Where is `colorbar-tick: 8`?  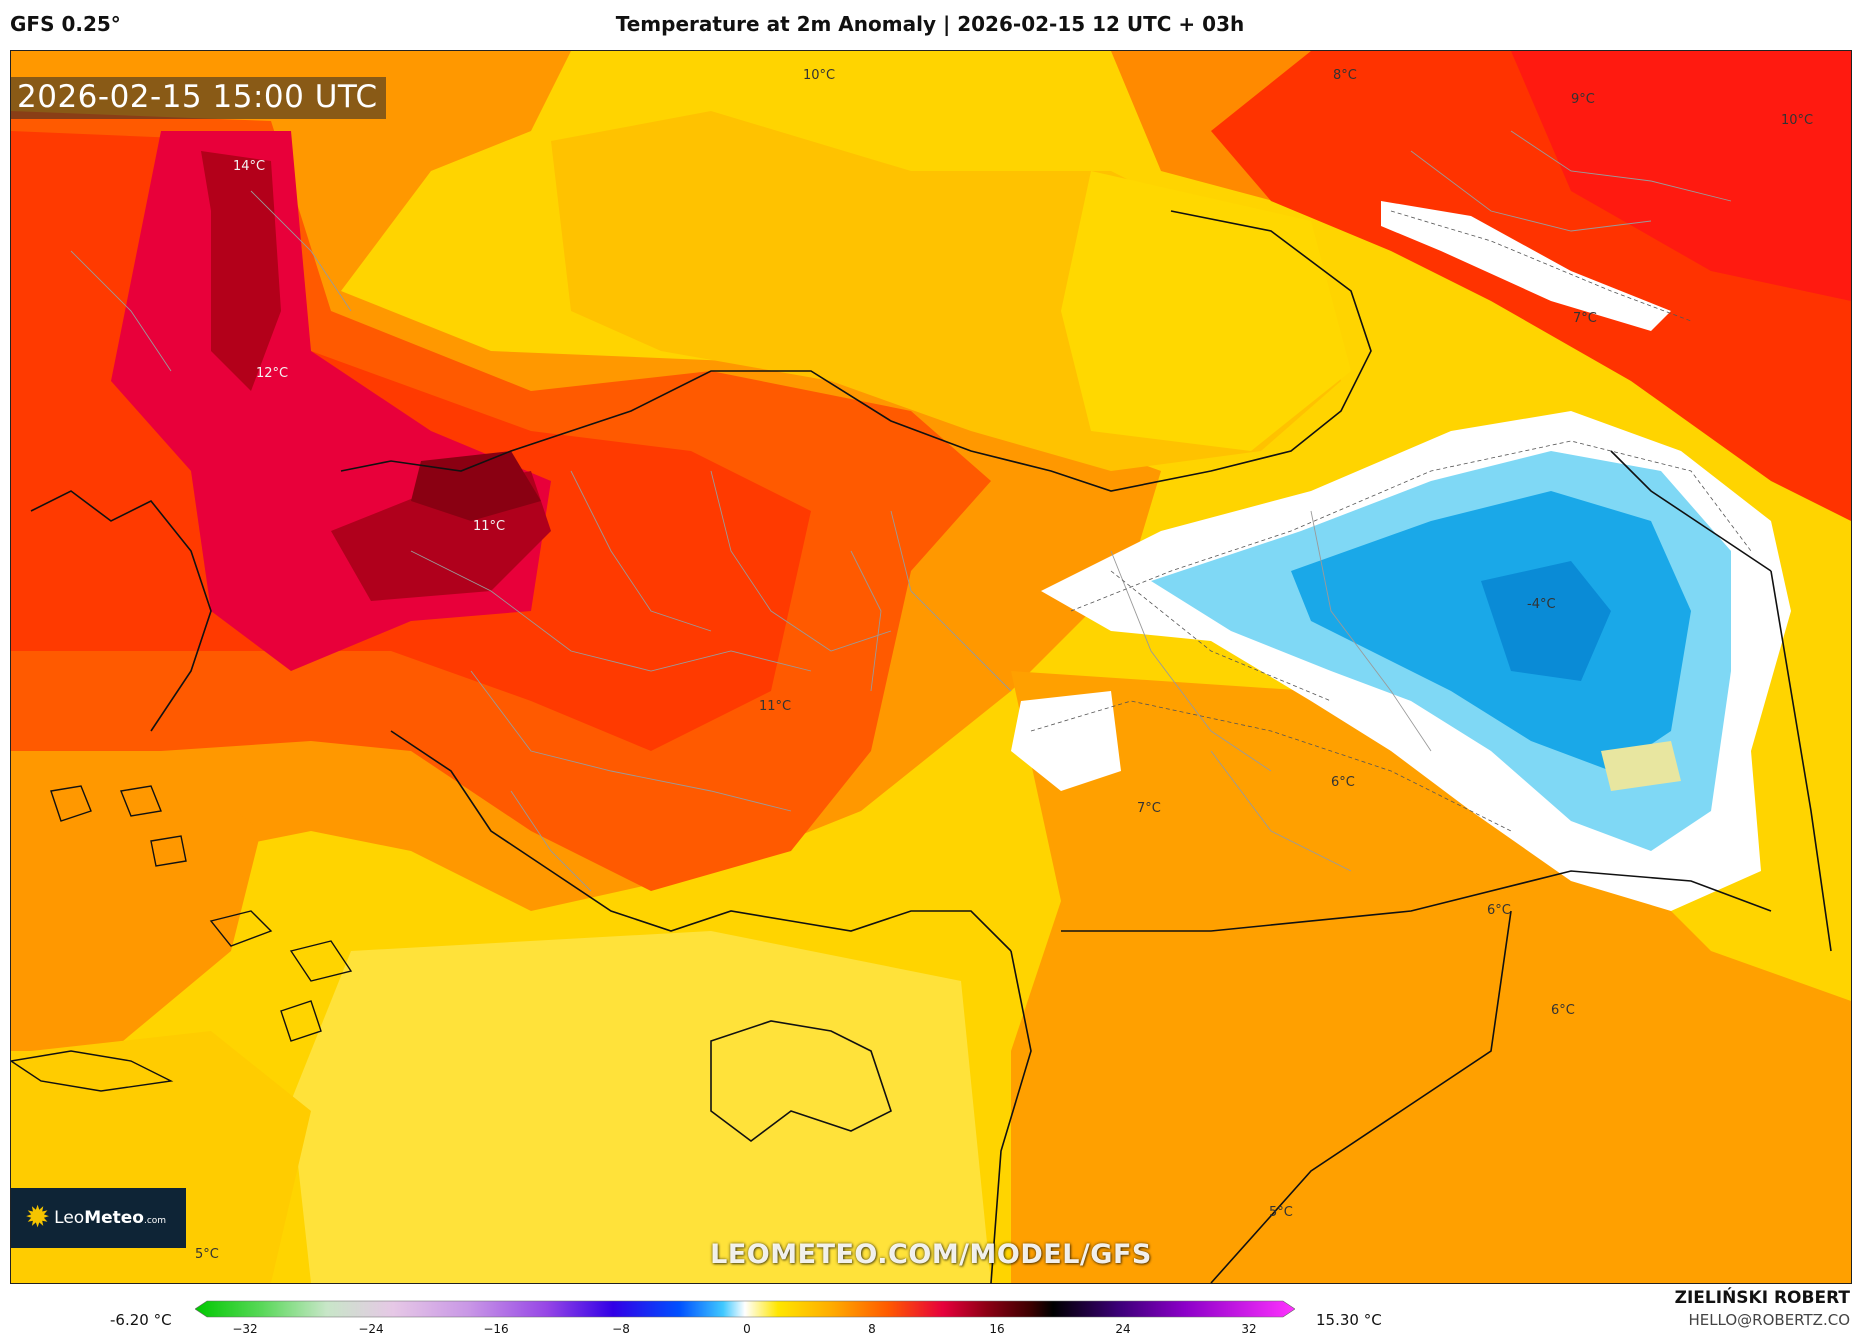
colorbar-tick: 8 is located at coordinates (872, 1329).